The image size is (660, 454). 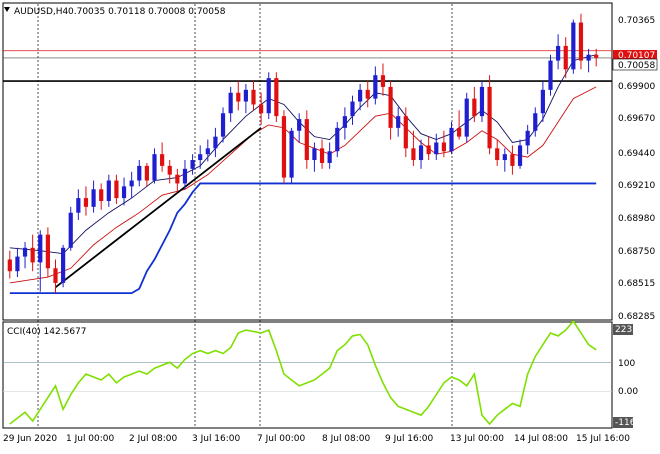 What do you see at coordinates (636, 21) in the screenshot?
I see `price-tick: 0.70365` at bounding box center [636, 21].